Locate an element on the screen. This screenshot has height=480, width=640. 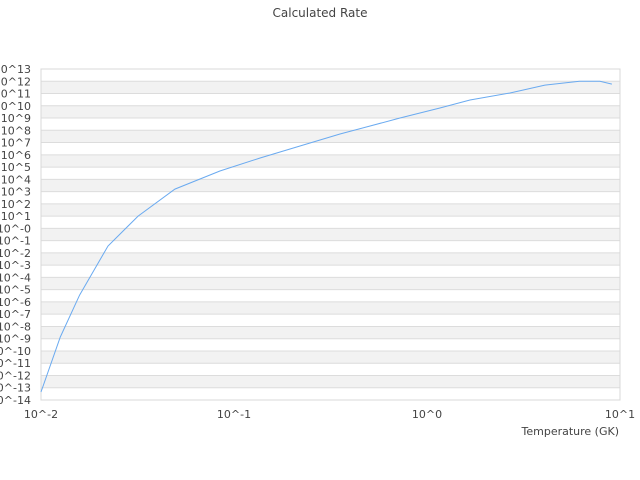
y-tick-label: 10^5 is located at coordinates (16, 167).